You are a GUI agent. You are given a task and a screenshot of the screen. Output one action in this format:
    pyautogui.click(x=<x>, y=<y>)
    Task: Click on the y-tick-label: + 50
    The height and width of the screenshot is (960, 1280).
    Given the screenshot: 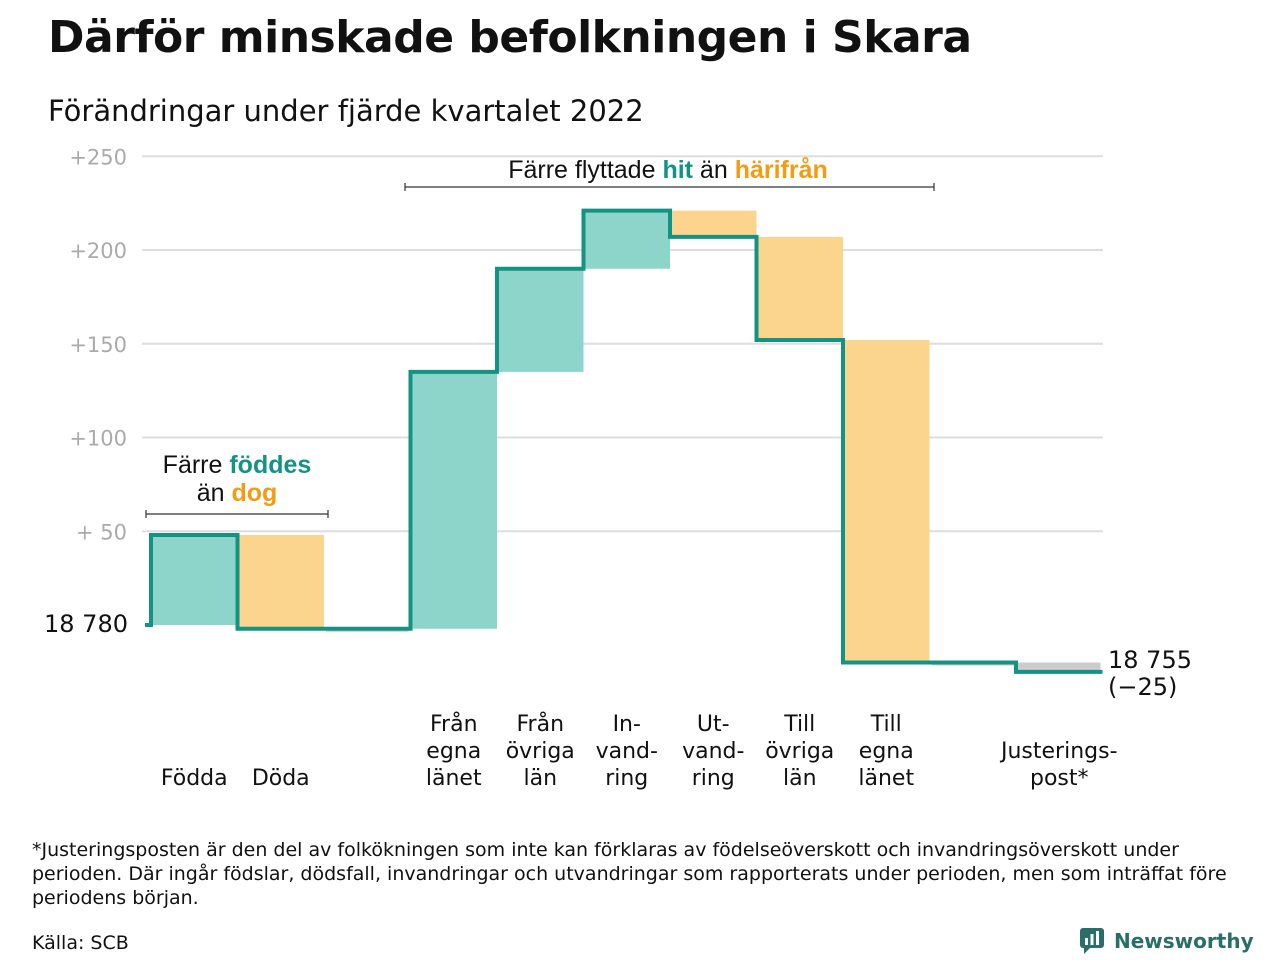 What is the action you would take?
    pyautogui.click(x=101, y=532)
    